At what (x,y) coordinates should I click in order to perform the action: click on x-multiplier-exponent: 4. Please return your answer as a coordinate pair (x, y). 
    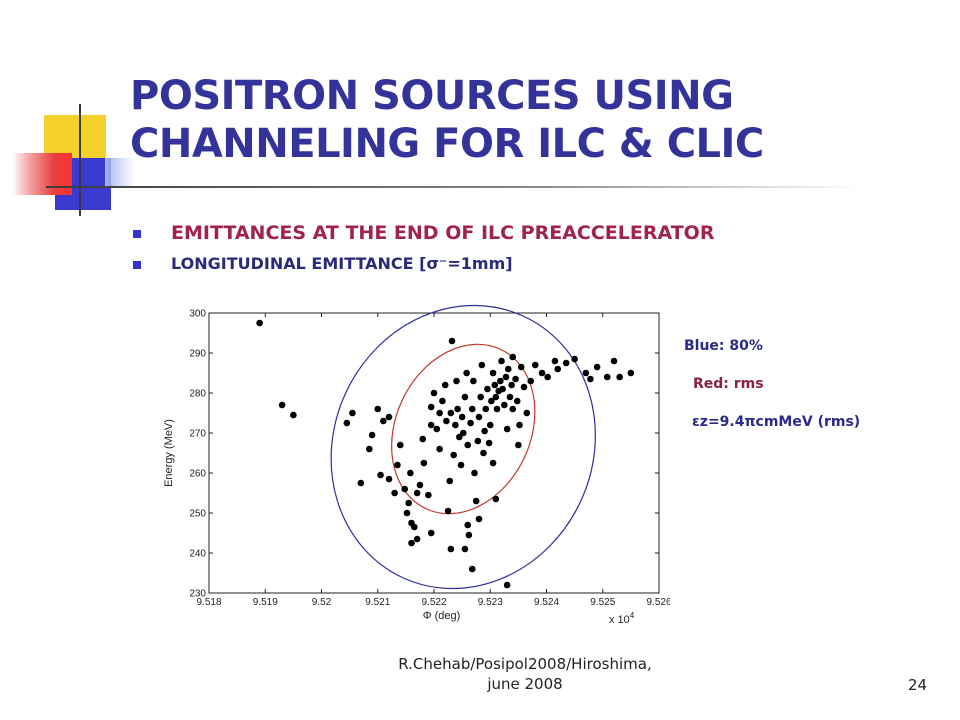
    Looking at the image, I should click on (632, 615).